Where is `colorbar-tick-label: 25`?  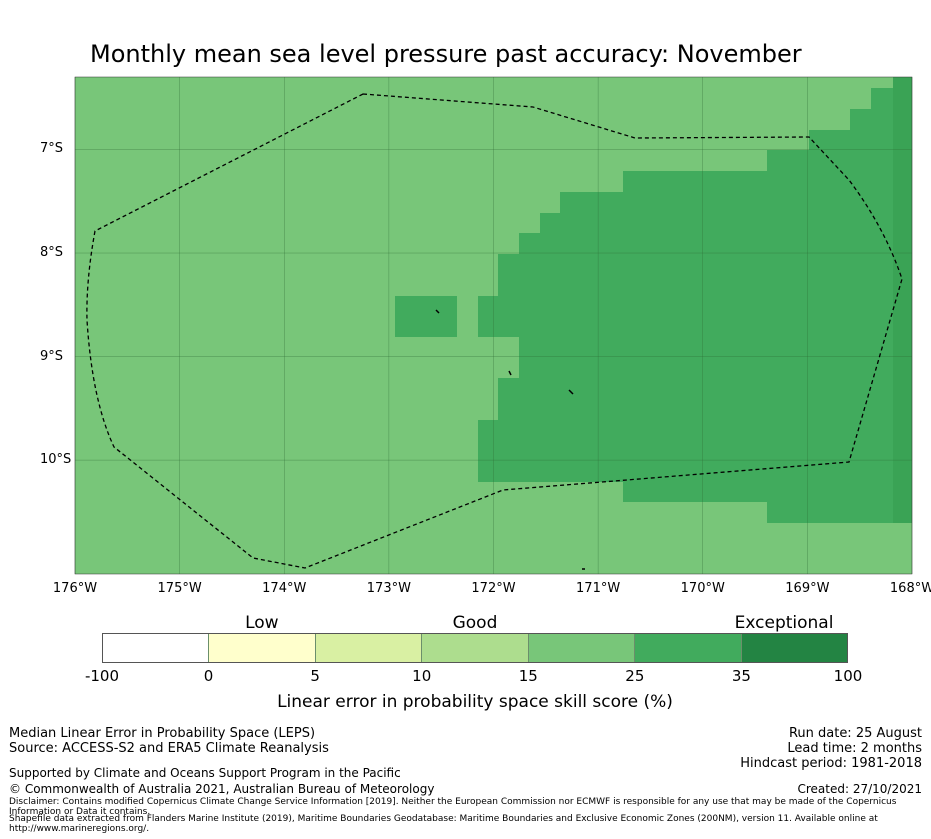 colorbar-tick-label: 25 is located at coordinates (635, 676).